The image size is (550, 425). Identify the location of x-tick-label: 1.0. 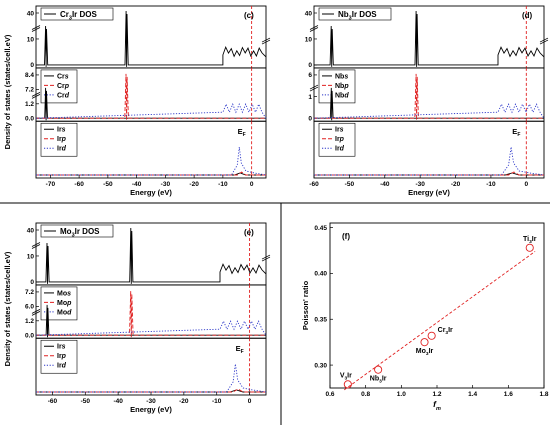
(401, 394).